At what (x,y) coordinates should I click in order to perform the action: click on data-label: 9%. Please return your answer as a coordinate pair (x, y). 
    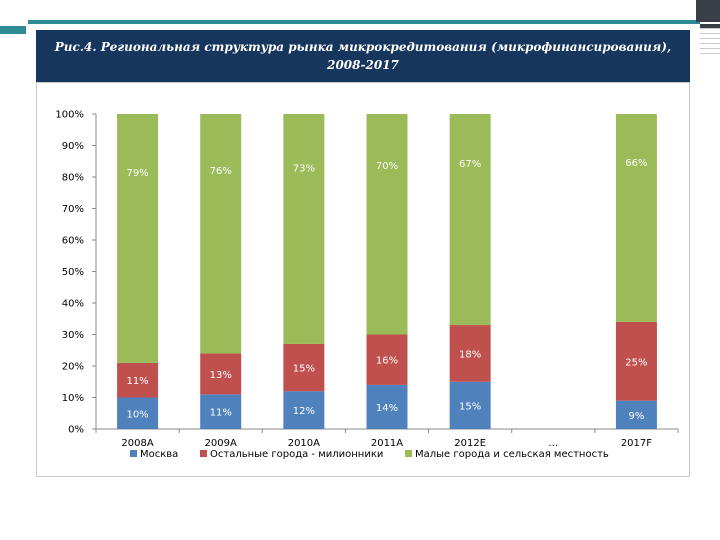
    Looking at the image, I should click on (636, 416).